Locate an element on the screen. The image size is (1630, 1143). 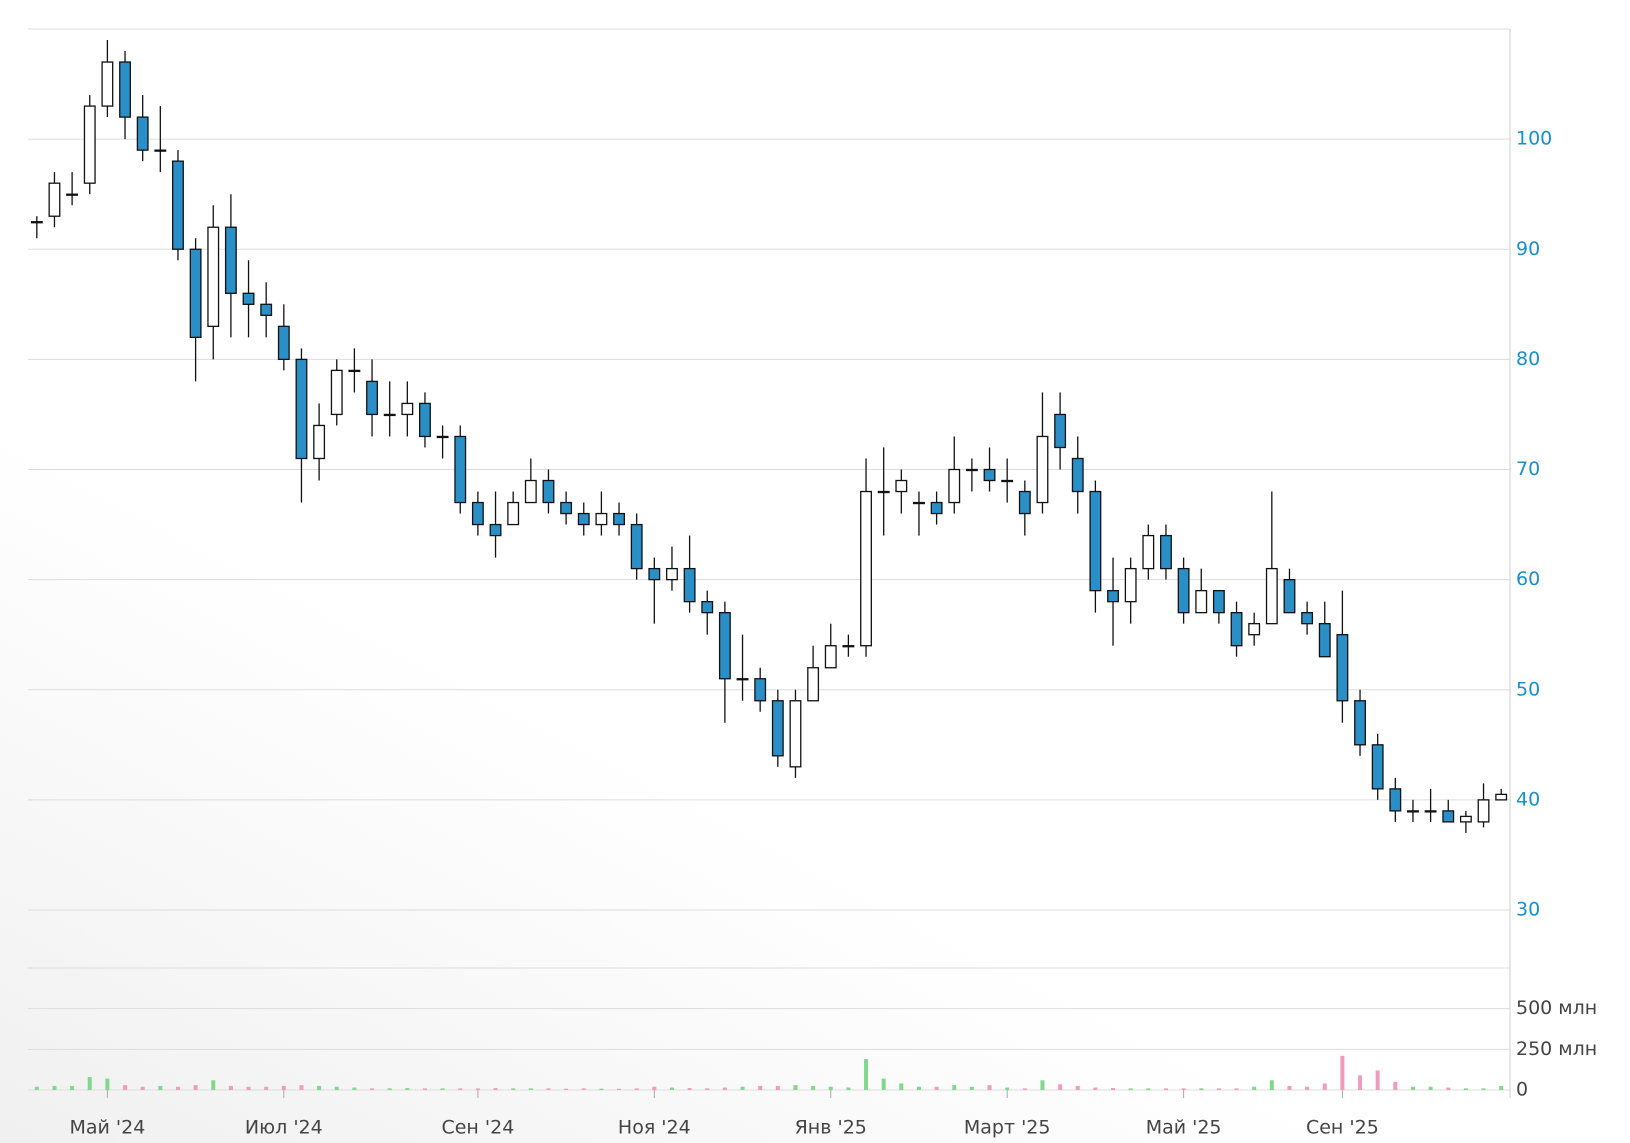
volume-tick-label: 500 млн is located at coordinates (1556, 1008).